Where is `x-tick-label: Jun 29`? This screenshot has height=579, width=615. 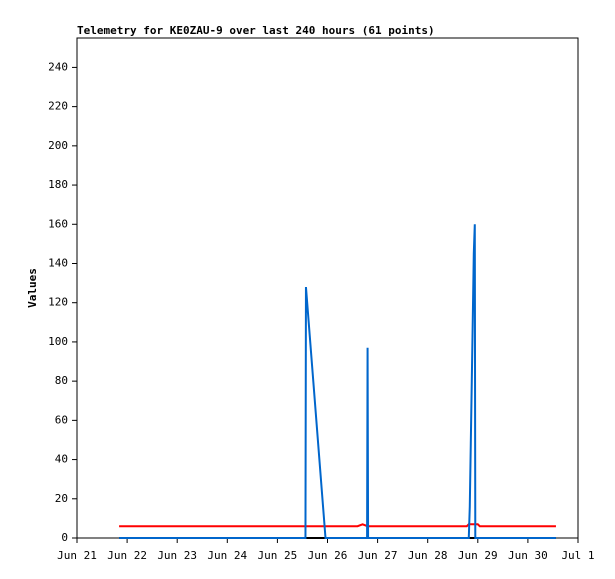
x-tick-label: Jun 29 is located at coordinates (478, 555).